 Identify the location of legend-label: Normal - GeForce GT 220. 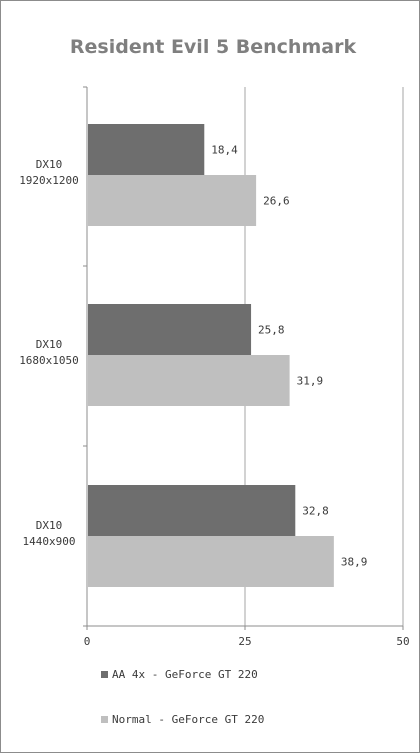
(188, 719).